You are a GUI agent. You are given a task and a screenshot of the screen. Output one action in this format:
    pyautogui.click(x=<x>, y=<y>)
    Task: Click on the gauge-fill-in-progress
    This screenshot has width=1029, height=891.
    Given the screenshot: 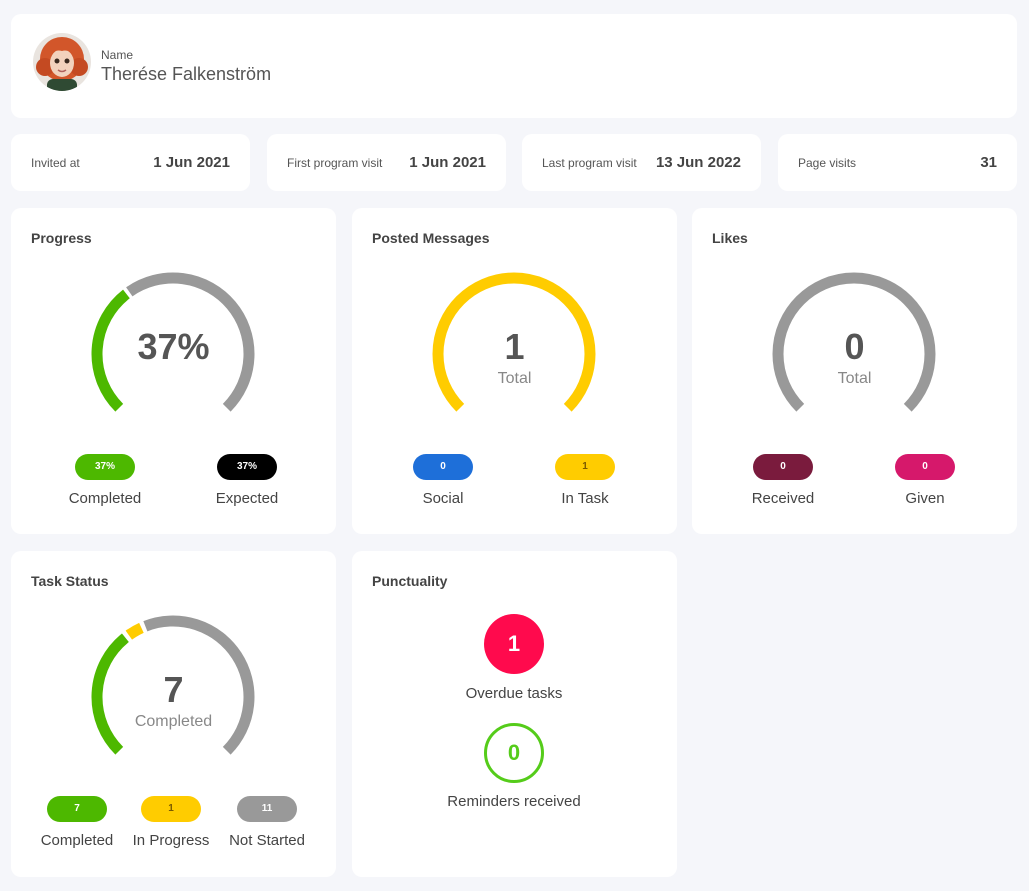 What is the action you would take?
    pyautogui.click(x=134, y=631)
    